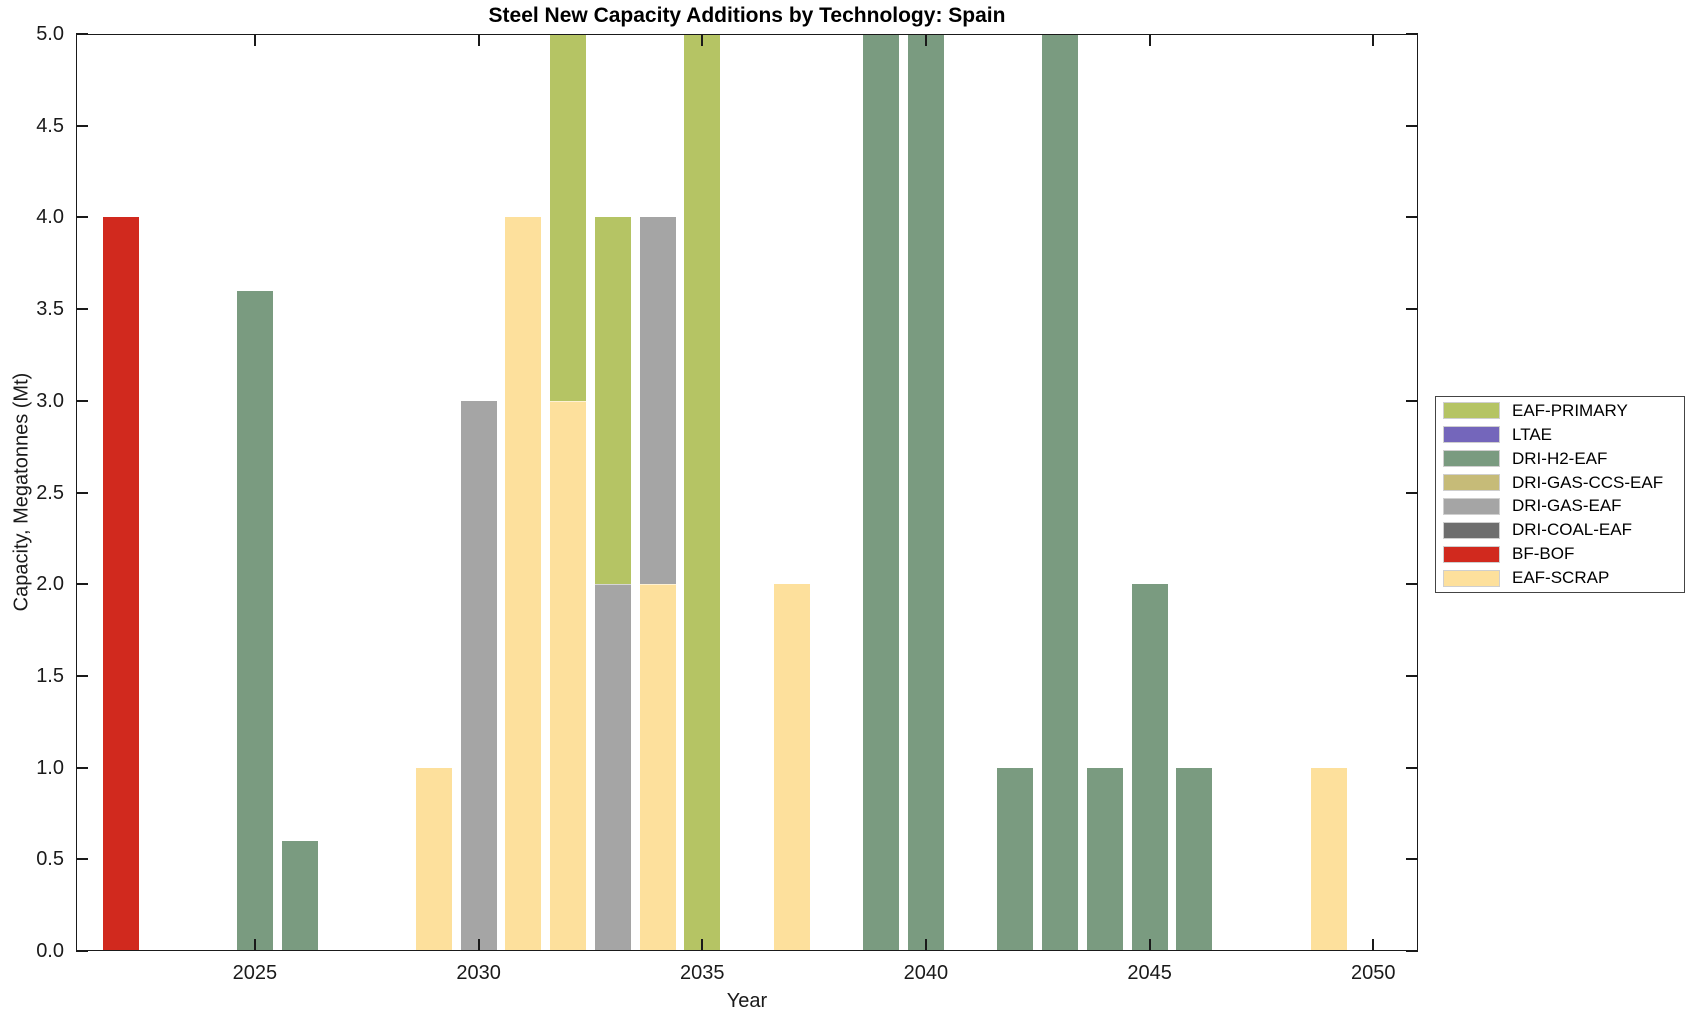 The width and height of the screenshot is (1696, 1021). Describe the element at coordinates (82, 675) in the screenshot. I see `y-tick-left-1.5` at that location.